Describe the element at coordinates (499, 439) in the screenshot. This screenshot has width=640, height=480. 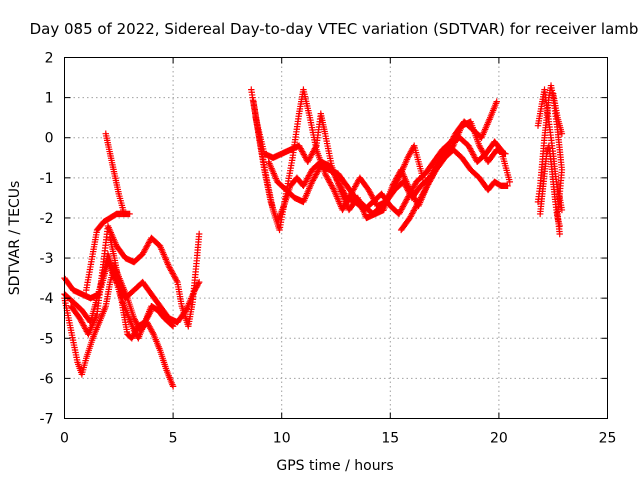
I see `x-tick-label: 20` at that location.